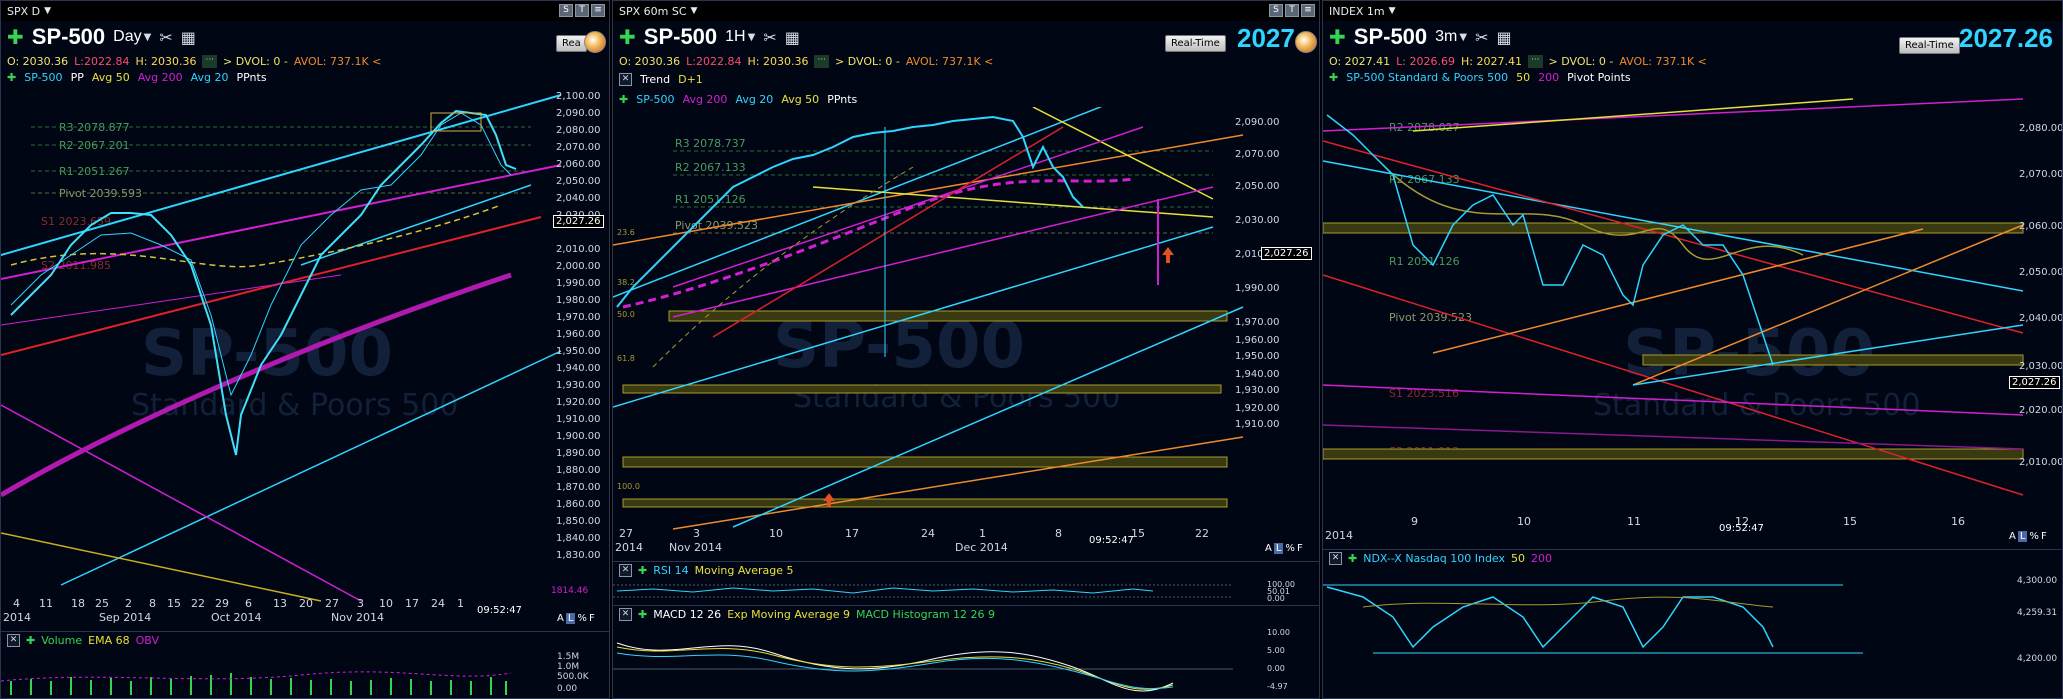 The height and width of the screenshot is (699, 2063). What do you see at coordinates (735, 36) in the screenshot?
I see `interval-select: 1H` at bounding box center [735, 36].